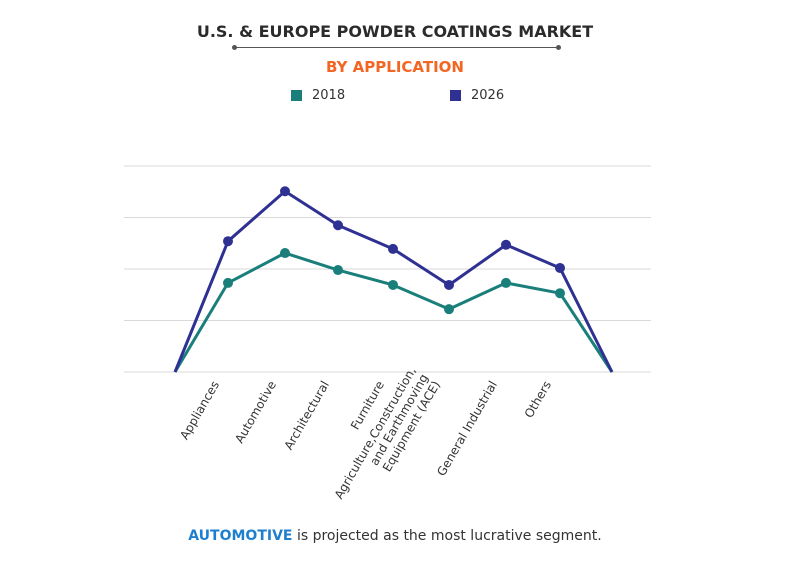 The width and height of the screenshot is (790, 567). Describe the element at coordinates (240, 536) in the screenshot. I see `footer-highlight: AUTOMOTIVE` at that location.